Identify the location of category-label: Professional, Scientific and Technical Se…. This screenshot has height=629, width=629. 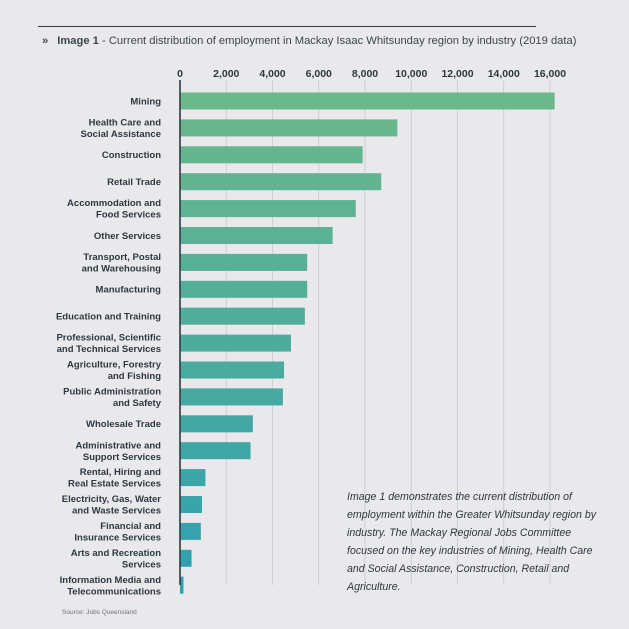
(108, 344).